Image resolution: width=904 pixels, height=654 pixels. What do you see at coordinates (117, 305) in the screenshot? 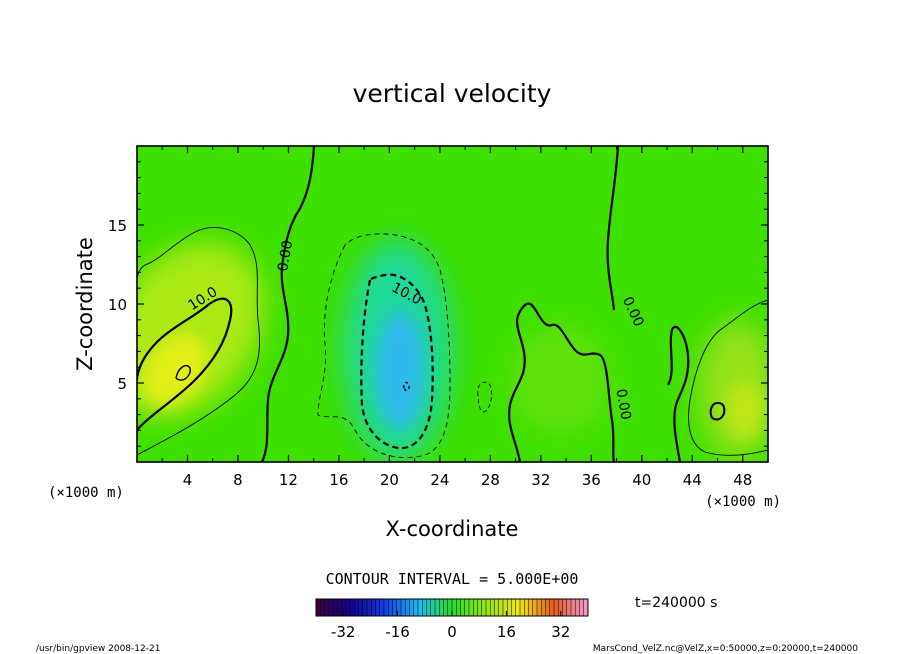
I see `y-tick-label: 10` at bounding box center [117, 305].